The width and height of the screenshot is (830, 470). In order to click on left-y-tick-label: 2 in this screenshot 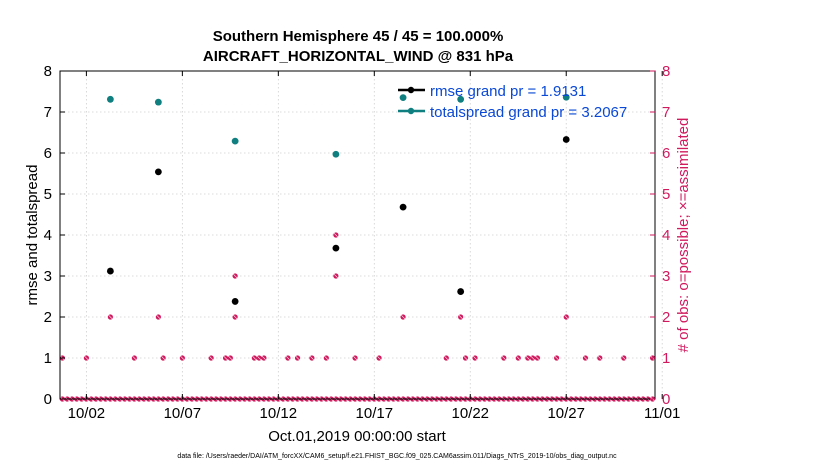, I will do `click(48, 317)`.